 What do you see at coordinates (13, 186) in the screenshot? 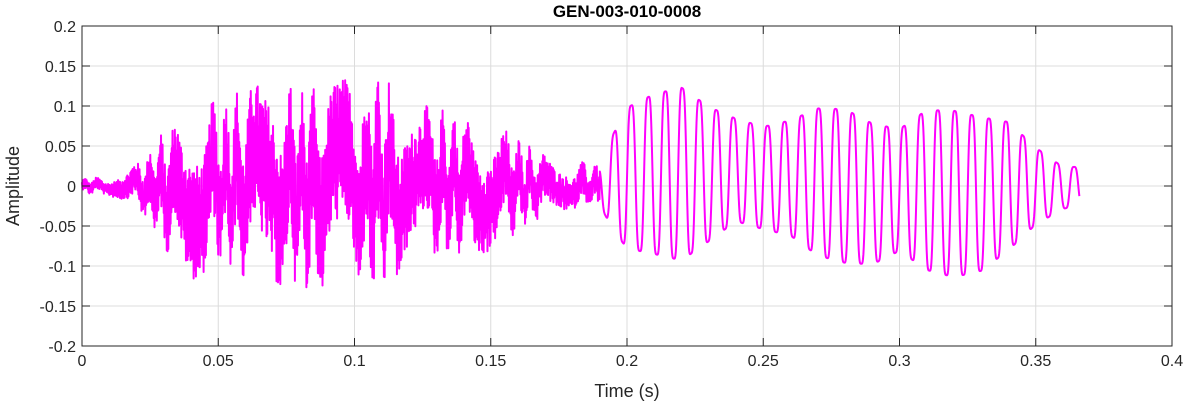
I see `y-axis-label: Amplitude` at bounding box center [13, 186].